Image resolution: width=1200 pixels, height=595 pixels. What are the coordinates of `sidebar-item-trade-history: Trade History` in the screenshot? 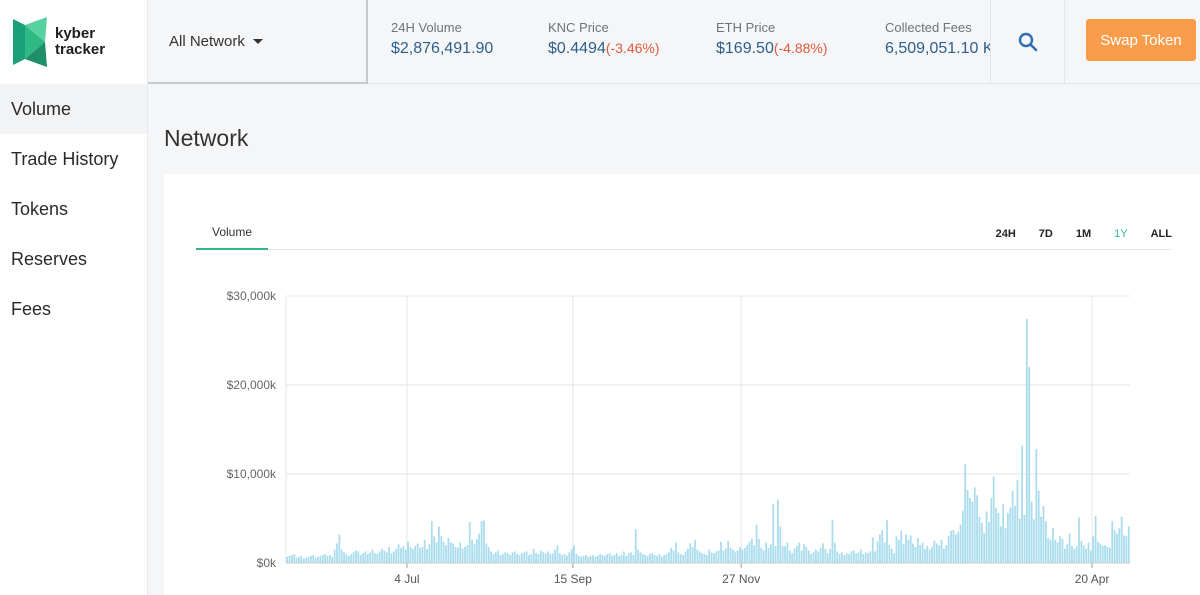 It's located at (65, 158).